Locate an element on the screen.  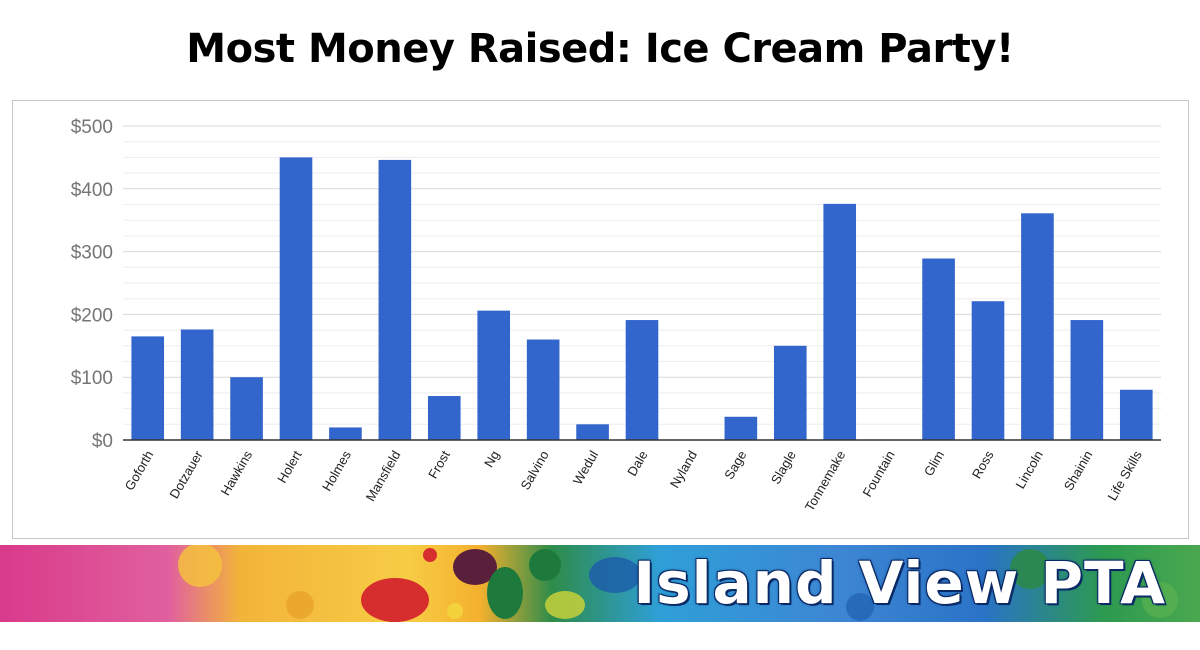
x-tick-label: Life Skills is located at coordinates (1124, 475).